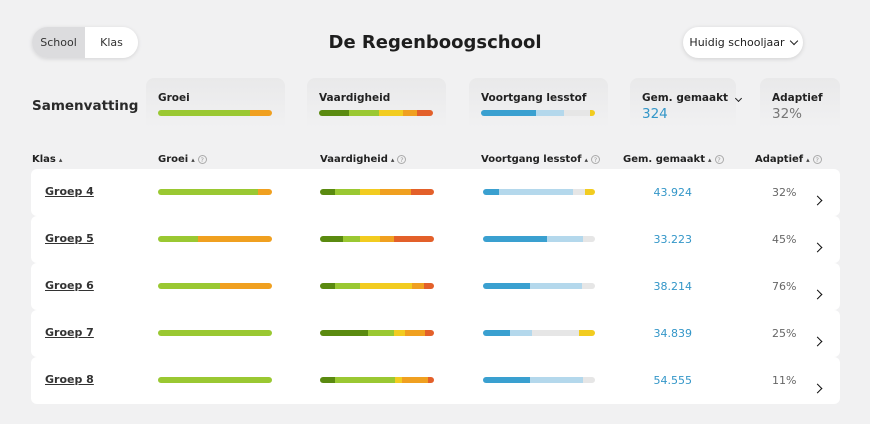 This screenshot has height=424, width=870. What do you see at coordinates (673, 286) in the screenshot?
I see `gem-gemaakt-value: 38.214` at bounding box center [673, 286].